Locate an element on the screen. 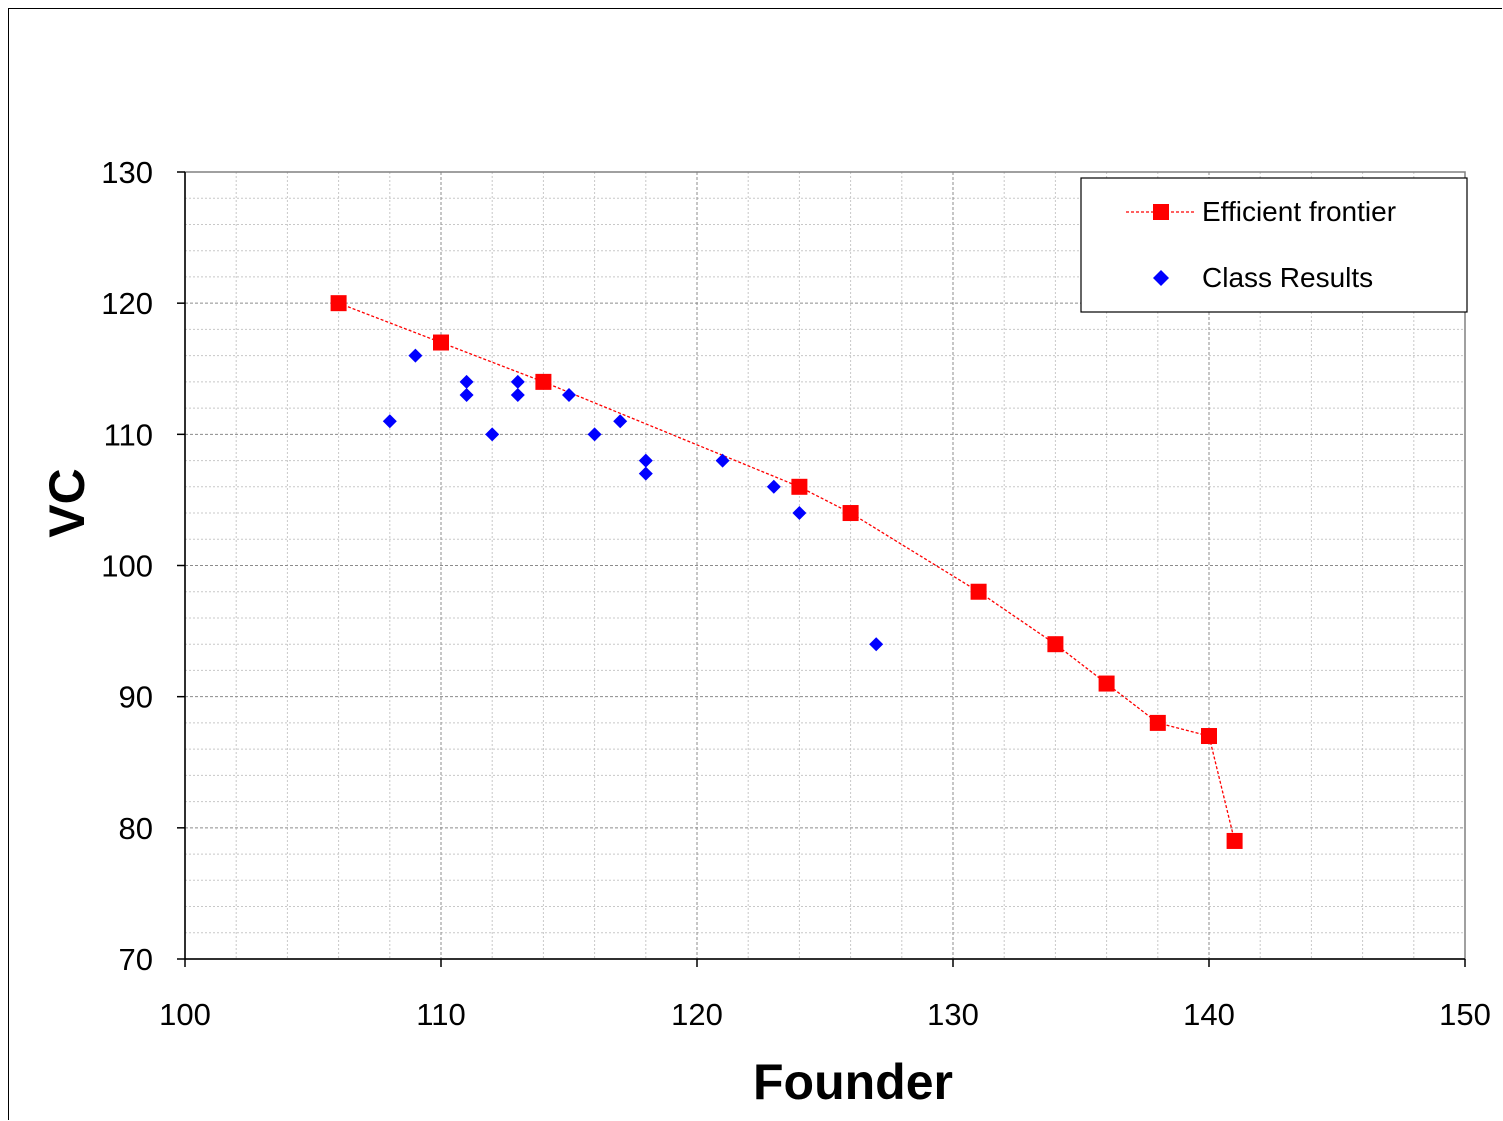  x-tick-label: 150 is located at coordinates (1465, 1014).